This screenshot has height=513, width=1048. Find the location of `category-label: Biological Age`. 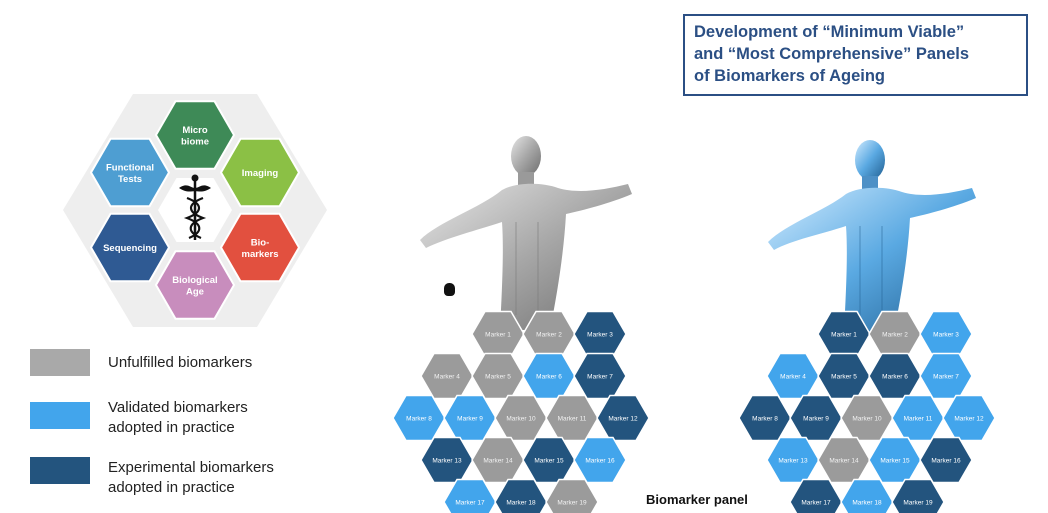

category-label: Biological Age is located at coordinates (194, 286).